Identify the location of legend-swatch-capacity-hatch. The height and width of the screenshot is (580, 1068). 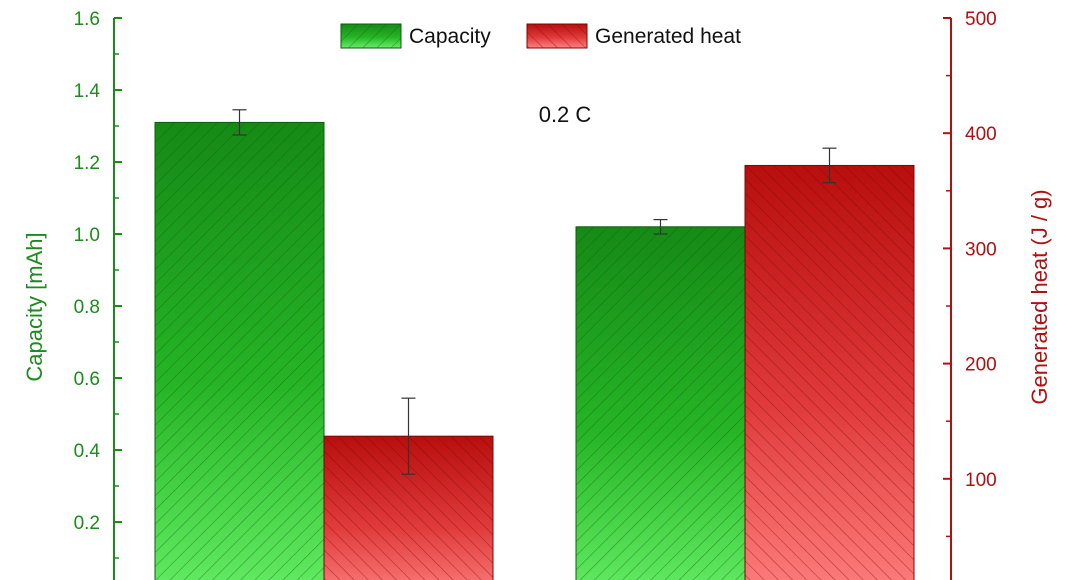
(371, 36).